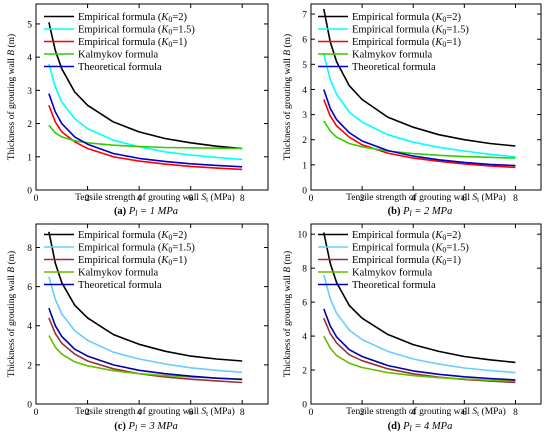 This screenshot has width=550, height=434. I want to click on subscript: l, so click(136, 428).